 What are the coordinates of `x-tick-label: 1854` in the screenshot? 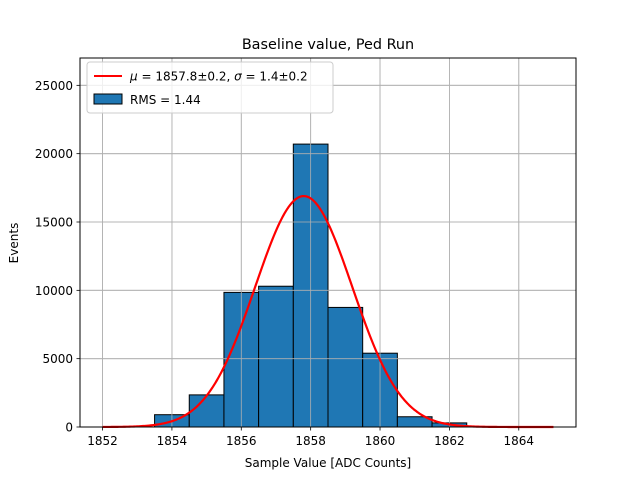 It's located at (172, 441).